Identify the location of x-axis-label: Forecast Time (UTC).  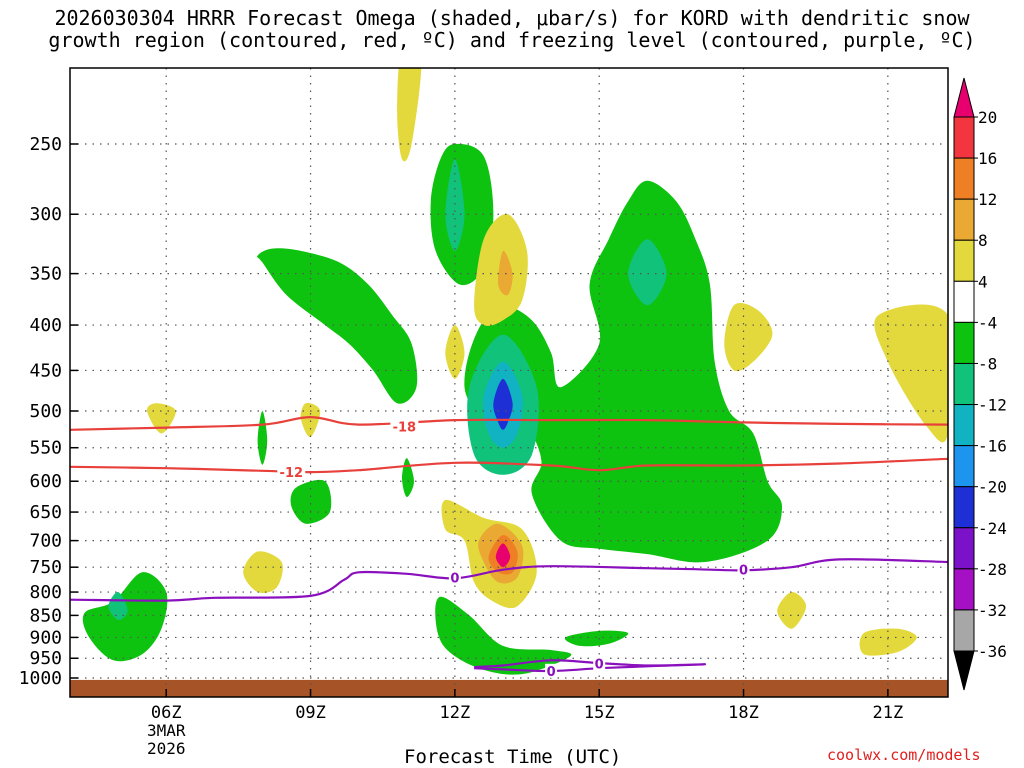
(513, 757).